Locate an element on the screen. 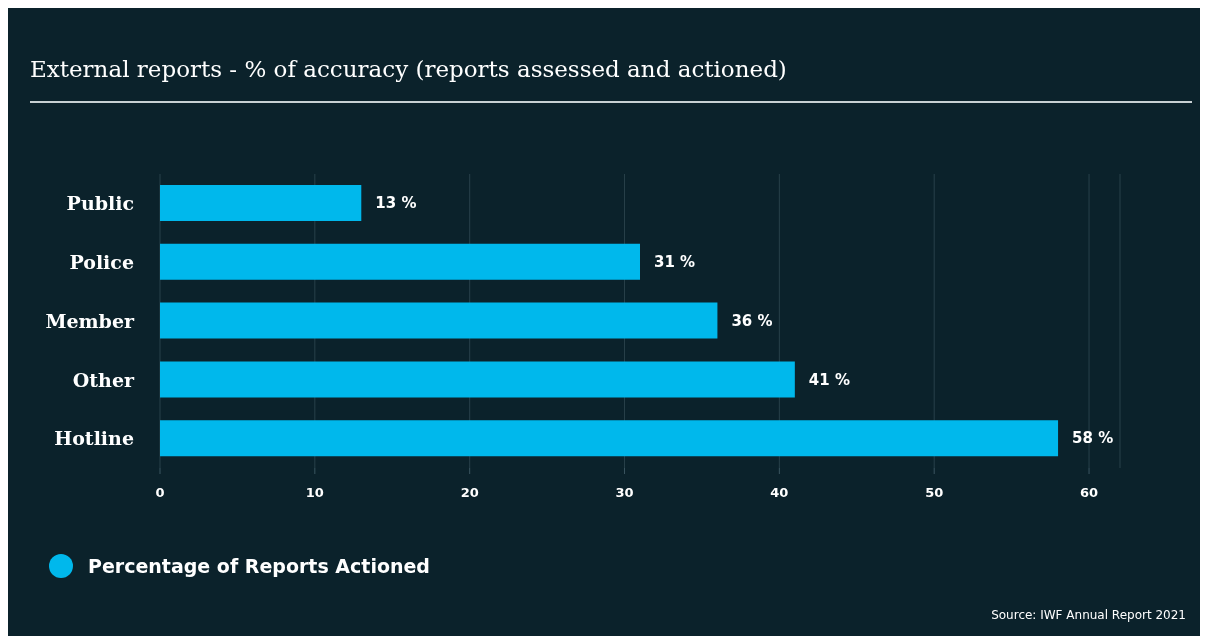  x-tick-label: 0 is located at coordinates (160, 493).